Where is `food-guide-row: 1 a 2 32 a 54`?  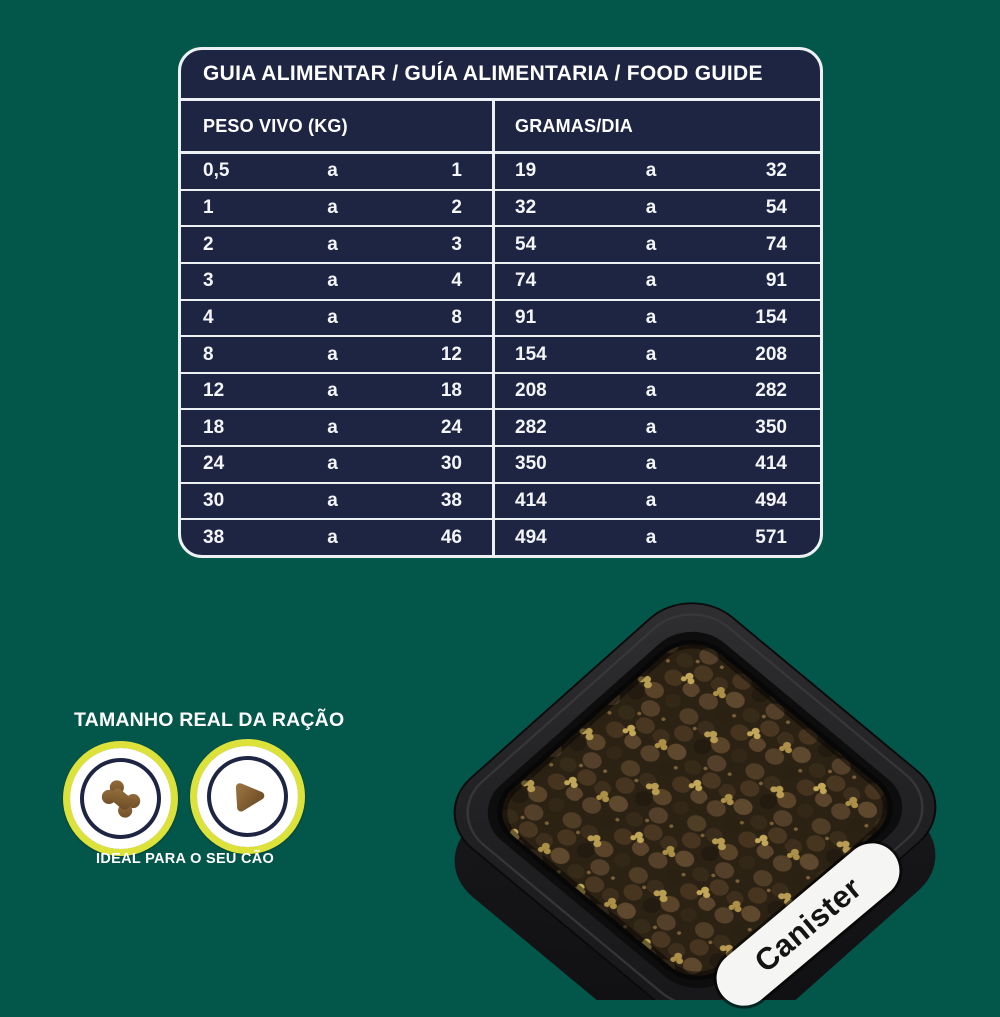
food-guide-row: 1 a 2 32 a 54 is located at coordinates (500, 209).